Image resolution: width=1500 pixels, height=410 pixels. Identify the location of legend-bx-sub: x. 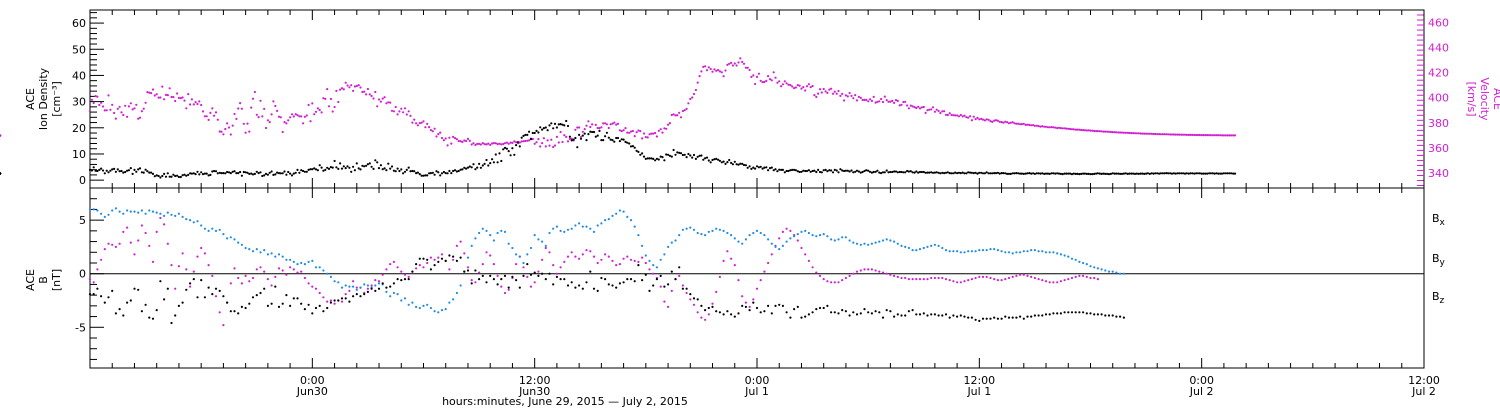
(1443, 223).